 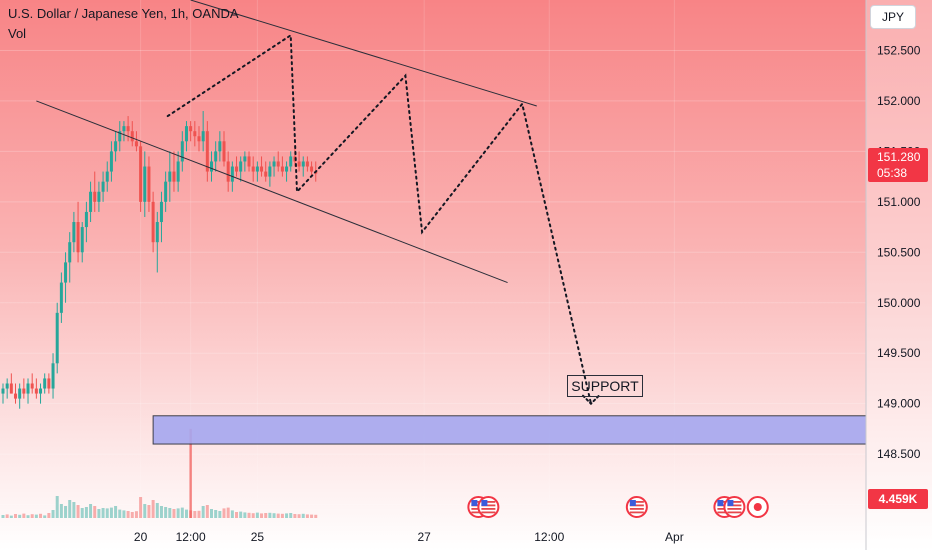 I want to click on support-zone-rect, so click(x=509, y=430).